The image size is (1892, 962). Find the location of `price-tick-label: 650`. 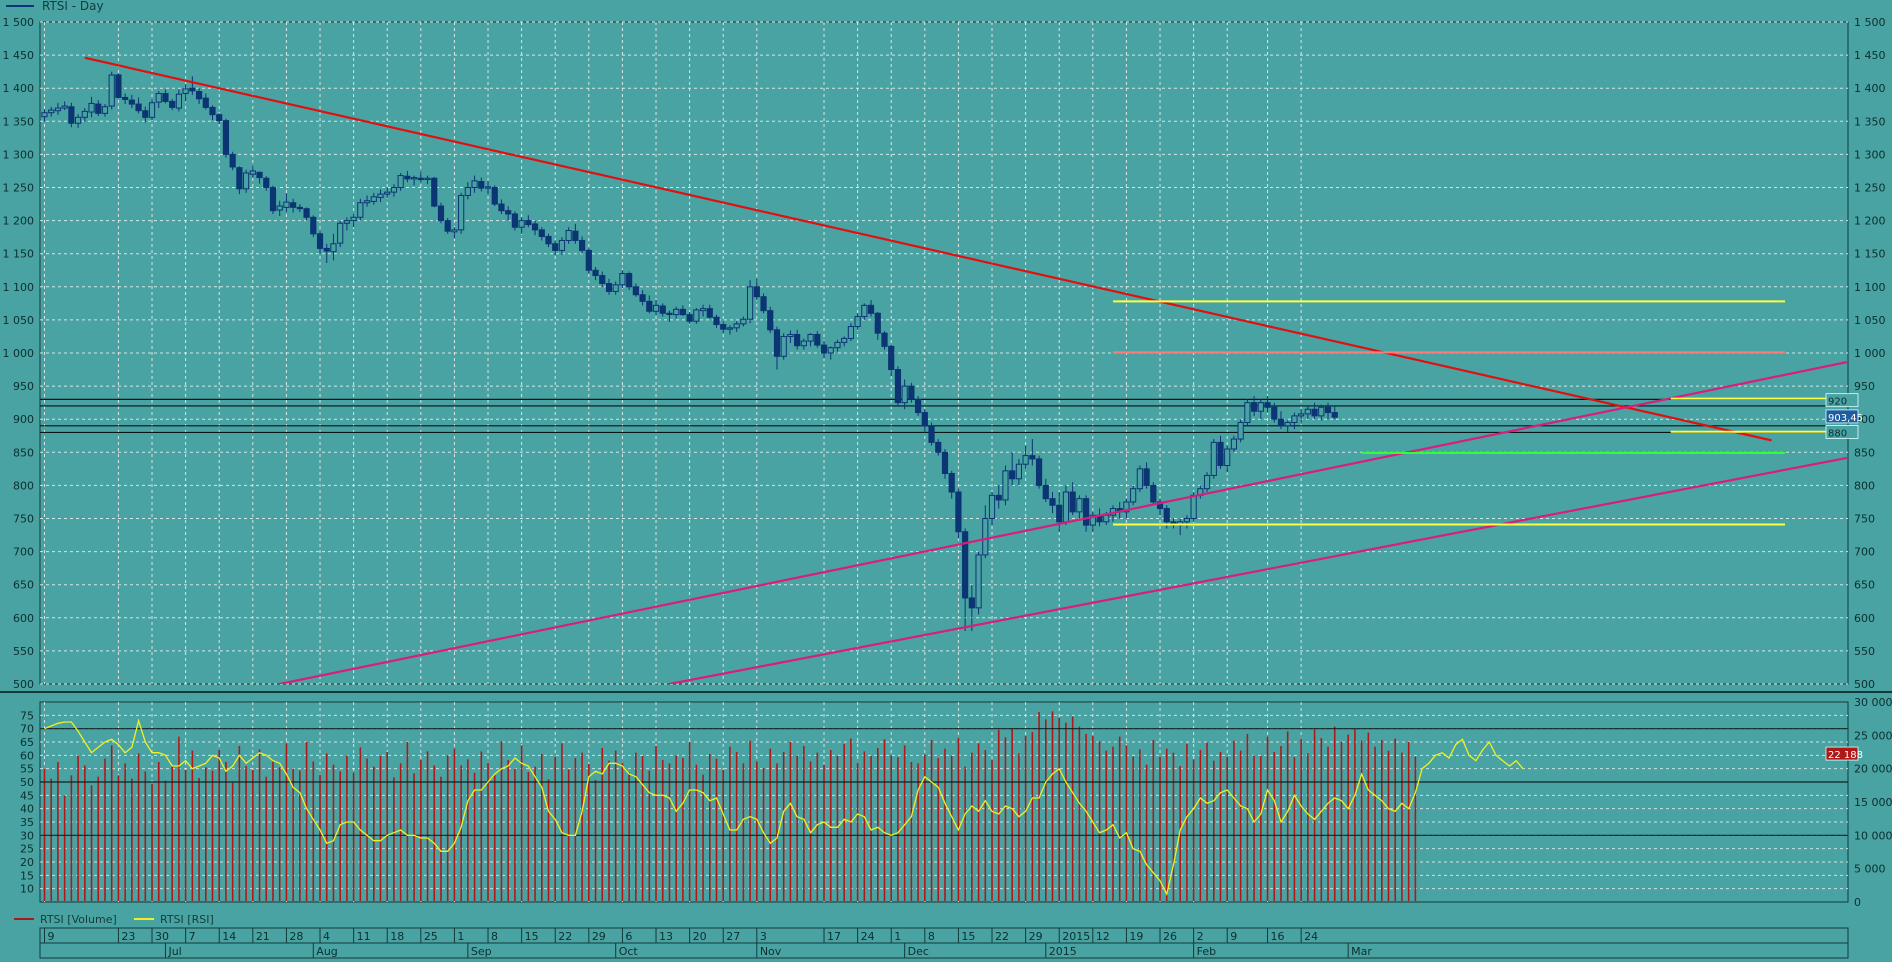

price-tick-label: 650 is located at coordinates (23, 585).